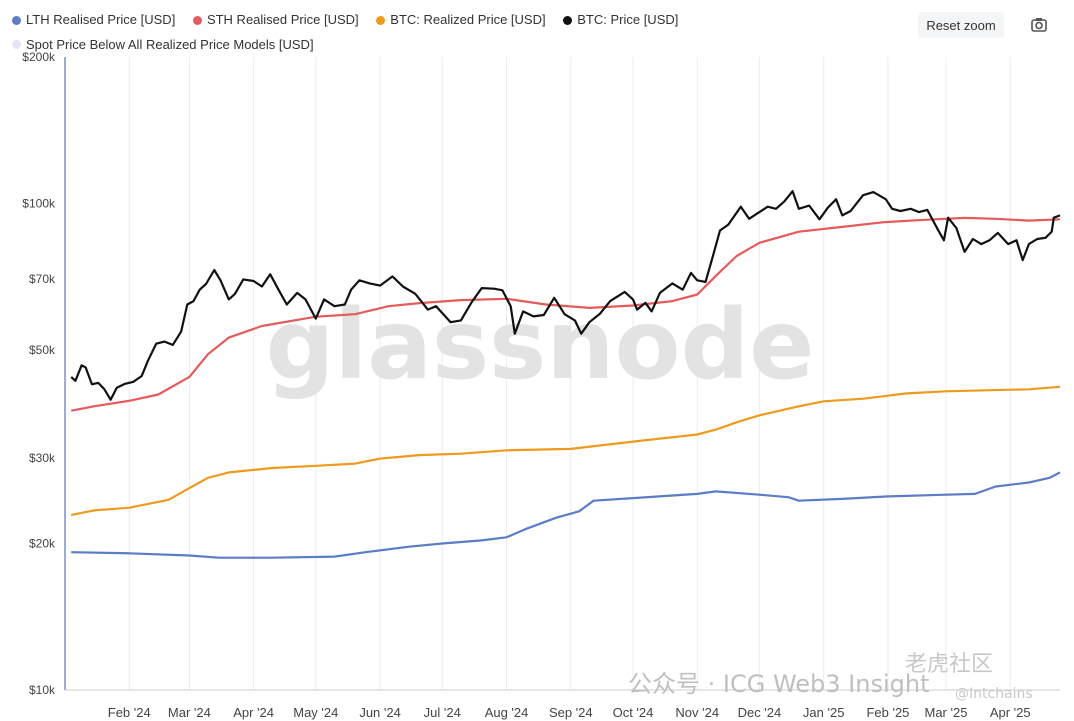  I want to click on cn-brand-watermark: 老虎社区, so click(949, 664).